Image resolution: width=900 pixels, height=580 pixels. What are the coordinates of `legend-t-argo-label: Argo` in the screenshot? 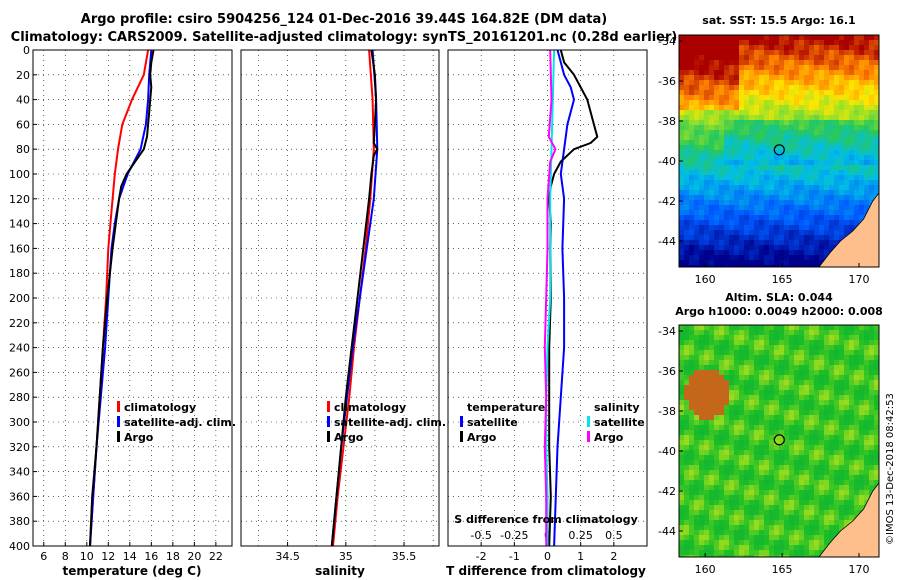 It's located at (482, 437).